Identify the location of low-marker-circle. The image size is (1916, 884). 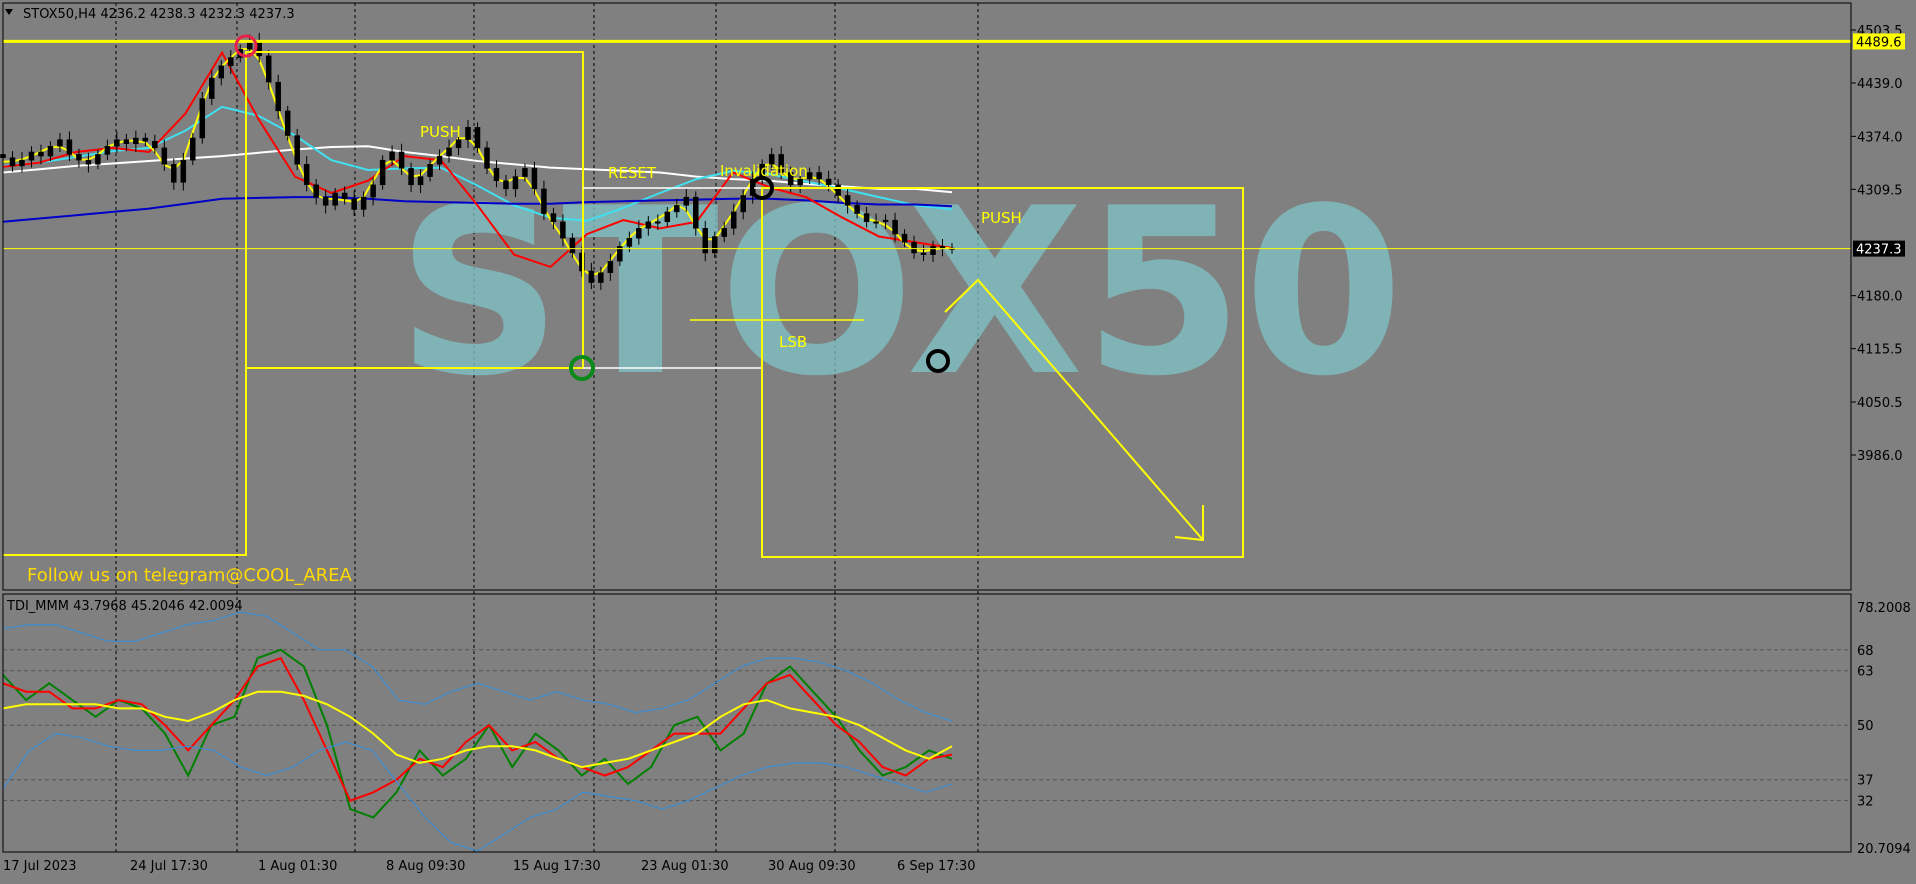
(582, 368).